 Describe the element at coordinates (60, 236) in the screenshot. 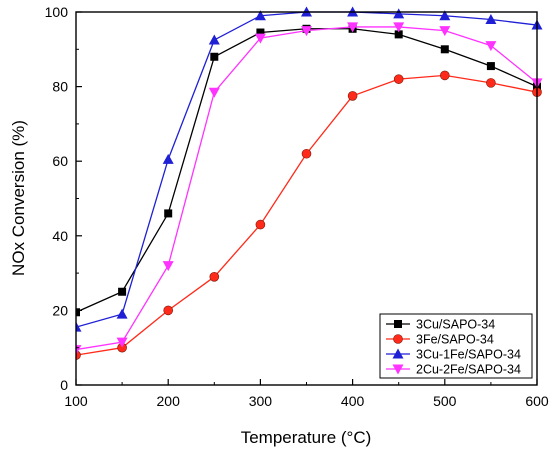

I see `y-tick-label: 40` at that location.